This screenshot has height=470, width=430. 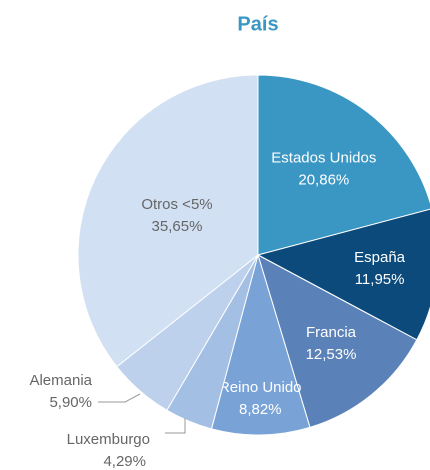 I want to click on slice-label: Estados Unidos, so click(x=323, y=157).